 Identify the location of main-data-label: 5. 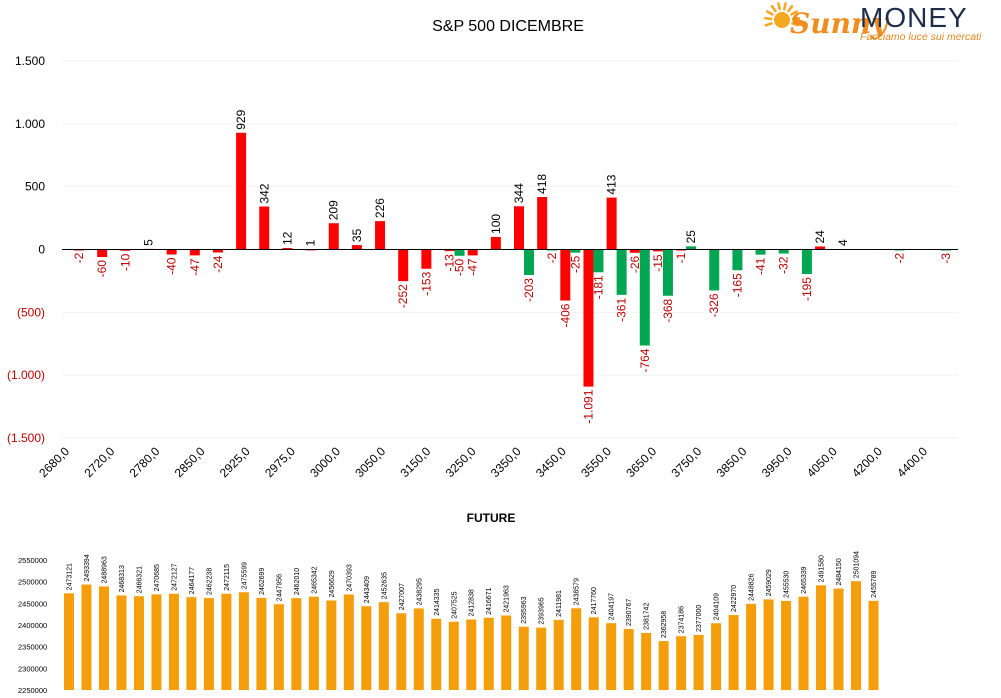
(148, 242).